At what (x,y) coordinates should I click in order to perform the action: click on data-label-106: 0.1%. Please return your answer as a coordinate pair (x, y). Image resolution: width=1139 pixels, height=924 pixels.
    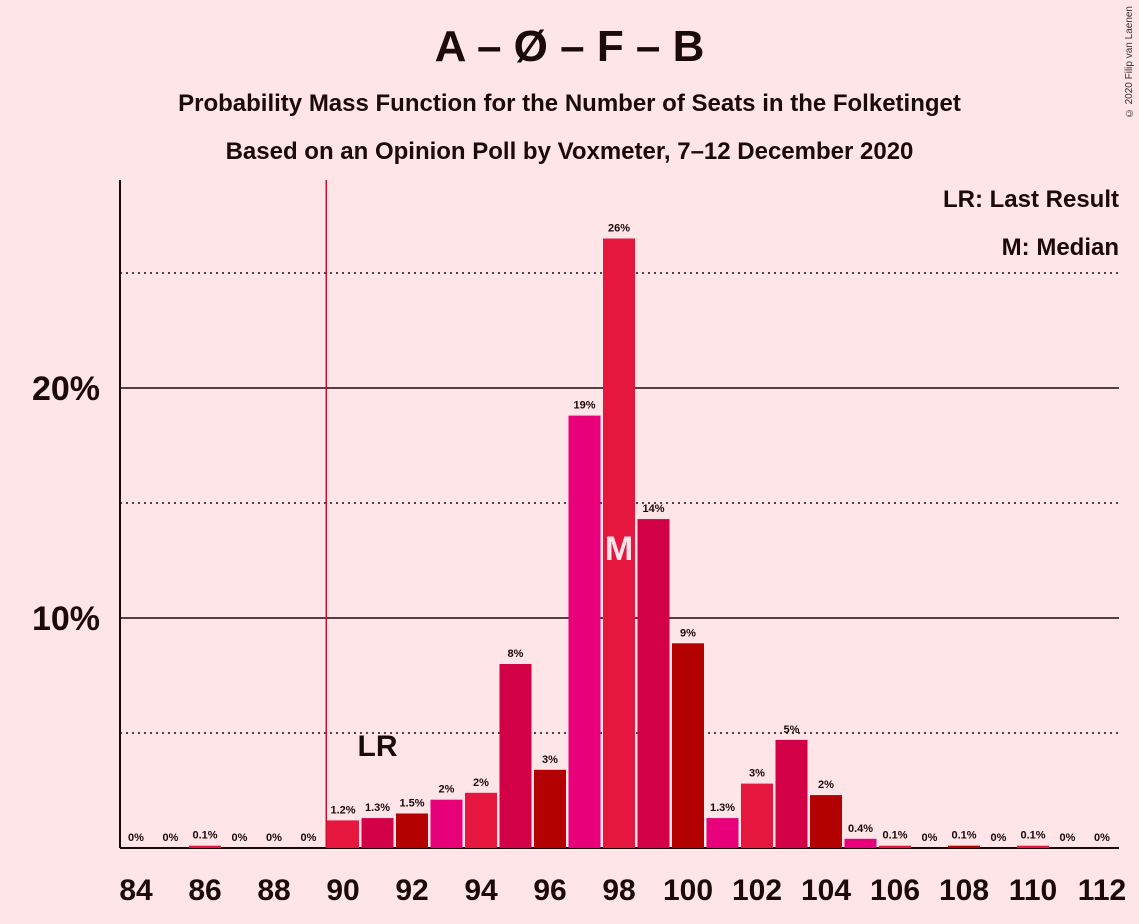
    Looking at the image, I should click on (894, 836).